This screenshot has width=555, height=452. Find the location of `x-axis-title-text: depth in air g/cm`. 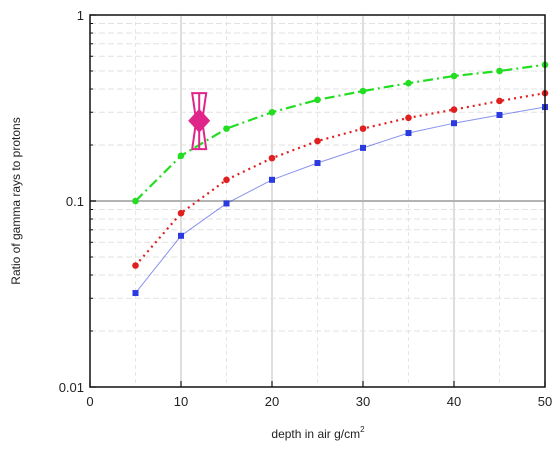

x-axis-title-text: depth in air g/cm is located at coordinates (315, 434).